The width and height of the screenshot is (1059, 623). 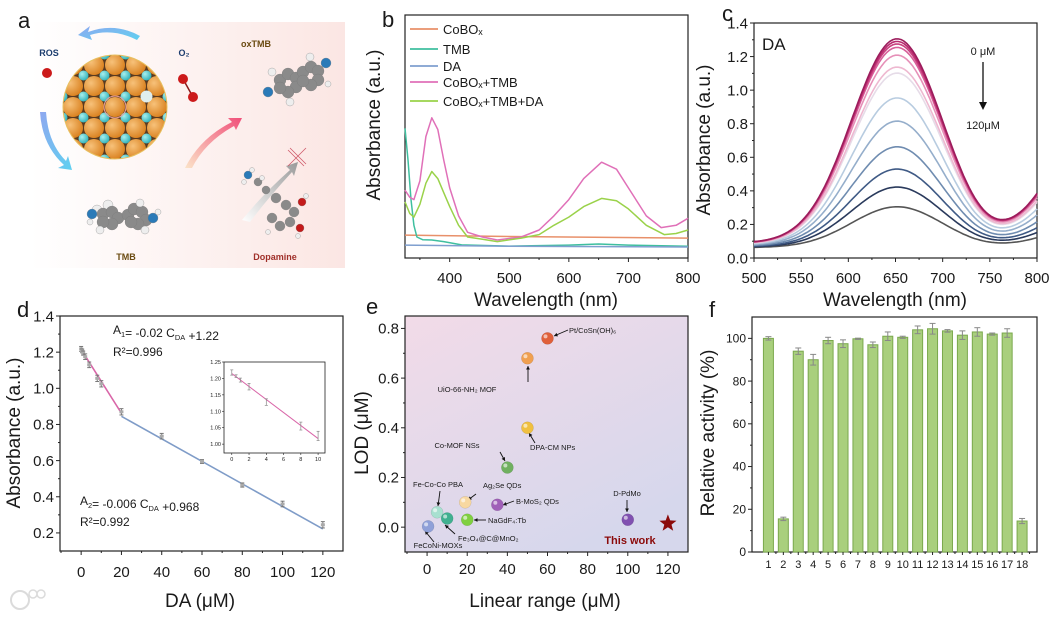 What do you see at coordinates (727, 13) in the screenshot?
I see `panel-label-c: c` at bounding box center [727, 13].